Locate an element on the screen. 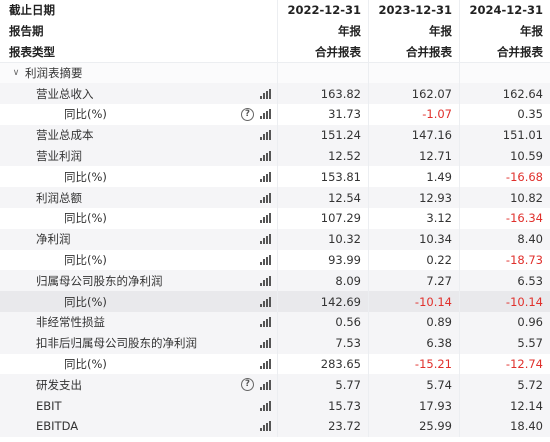  value-cell: 5.77 is located at coordinates (322, 385).